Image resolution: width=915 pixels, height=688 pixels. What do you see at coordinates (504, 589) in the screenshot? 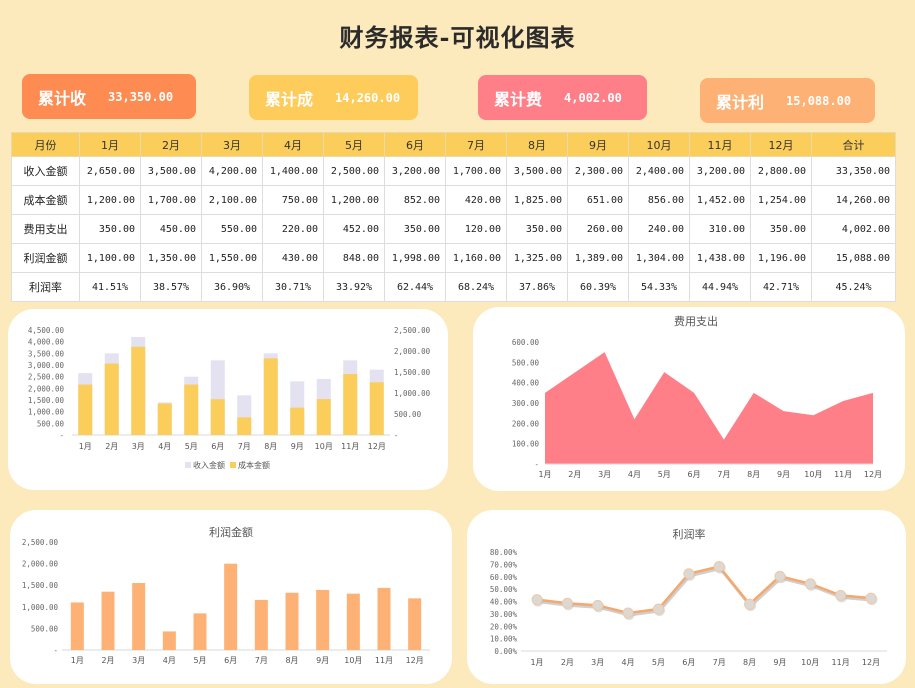
I see `y-tick: 50.00%` at bounding box center [504, 589].